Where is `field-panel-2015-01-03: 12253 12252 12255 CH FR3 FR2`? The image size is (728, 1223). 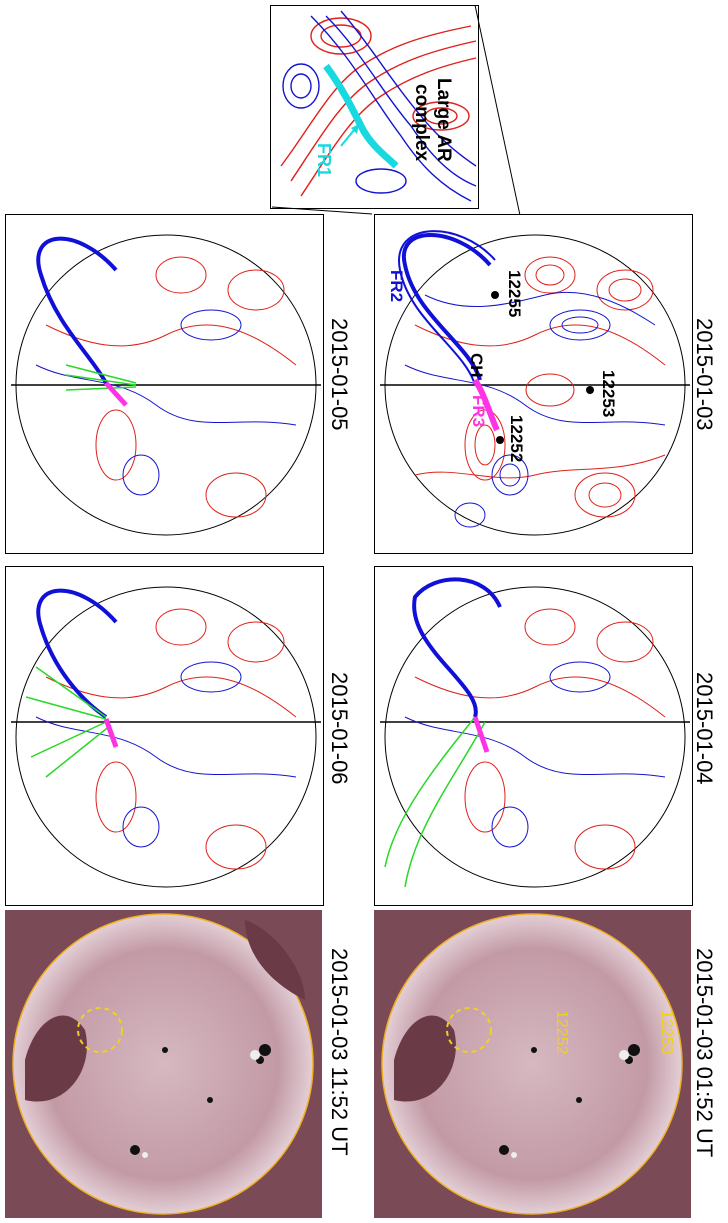
field-panel-2015-01-03: 12253 12252 12255 CH FR3 FR2 is located at coordinates (533, 384).